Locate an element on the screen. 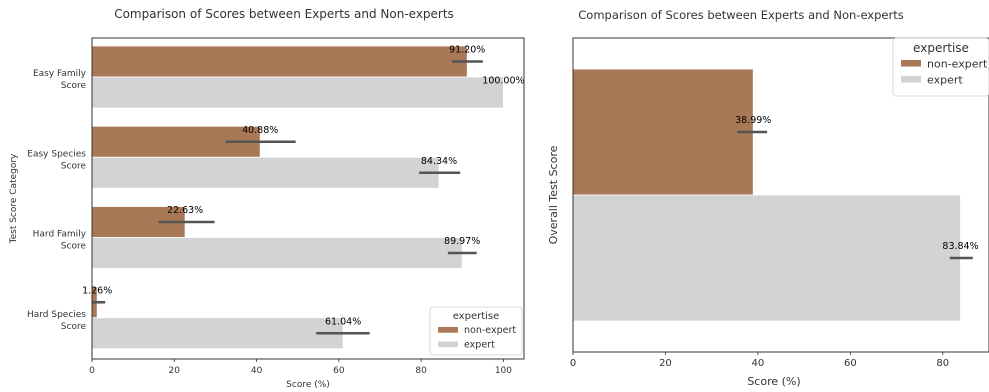 The image size is (989, 392). category-tick-label: Easy Species is located at coordinates (56, 154).